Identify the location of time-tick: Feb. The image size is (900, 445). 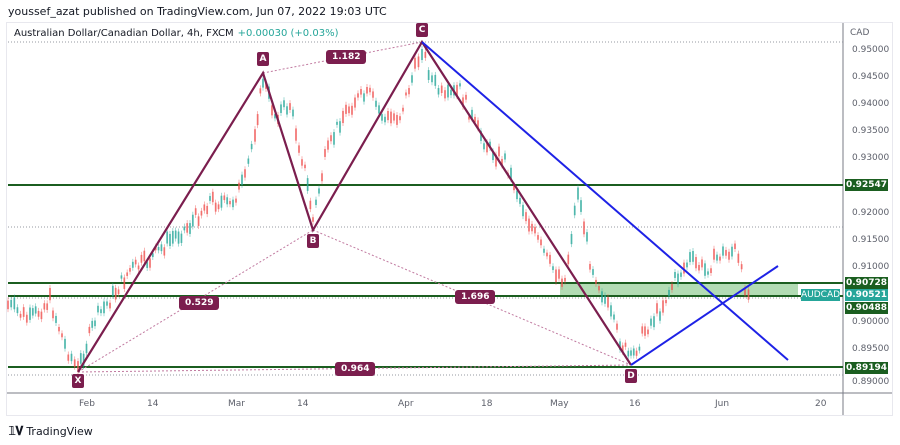
(87, 404).